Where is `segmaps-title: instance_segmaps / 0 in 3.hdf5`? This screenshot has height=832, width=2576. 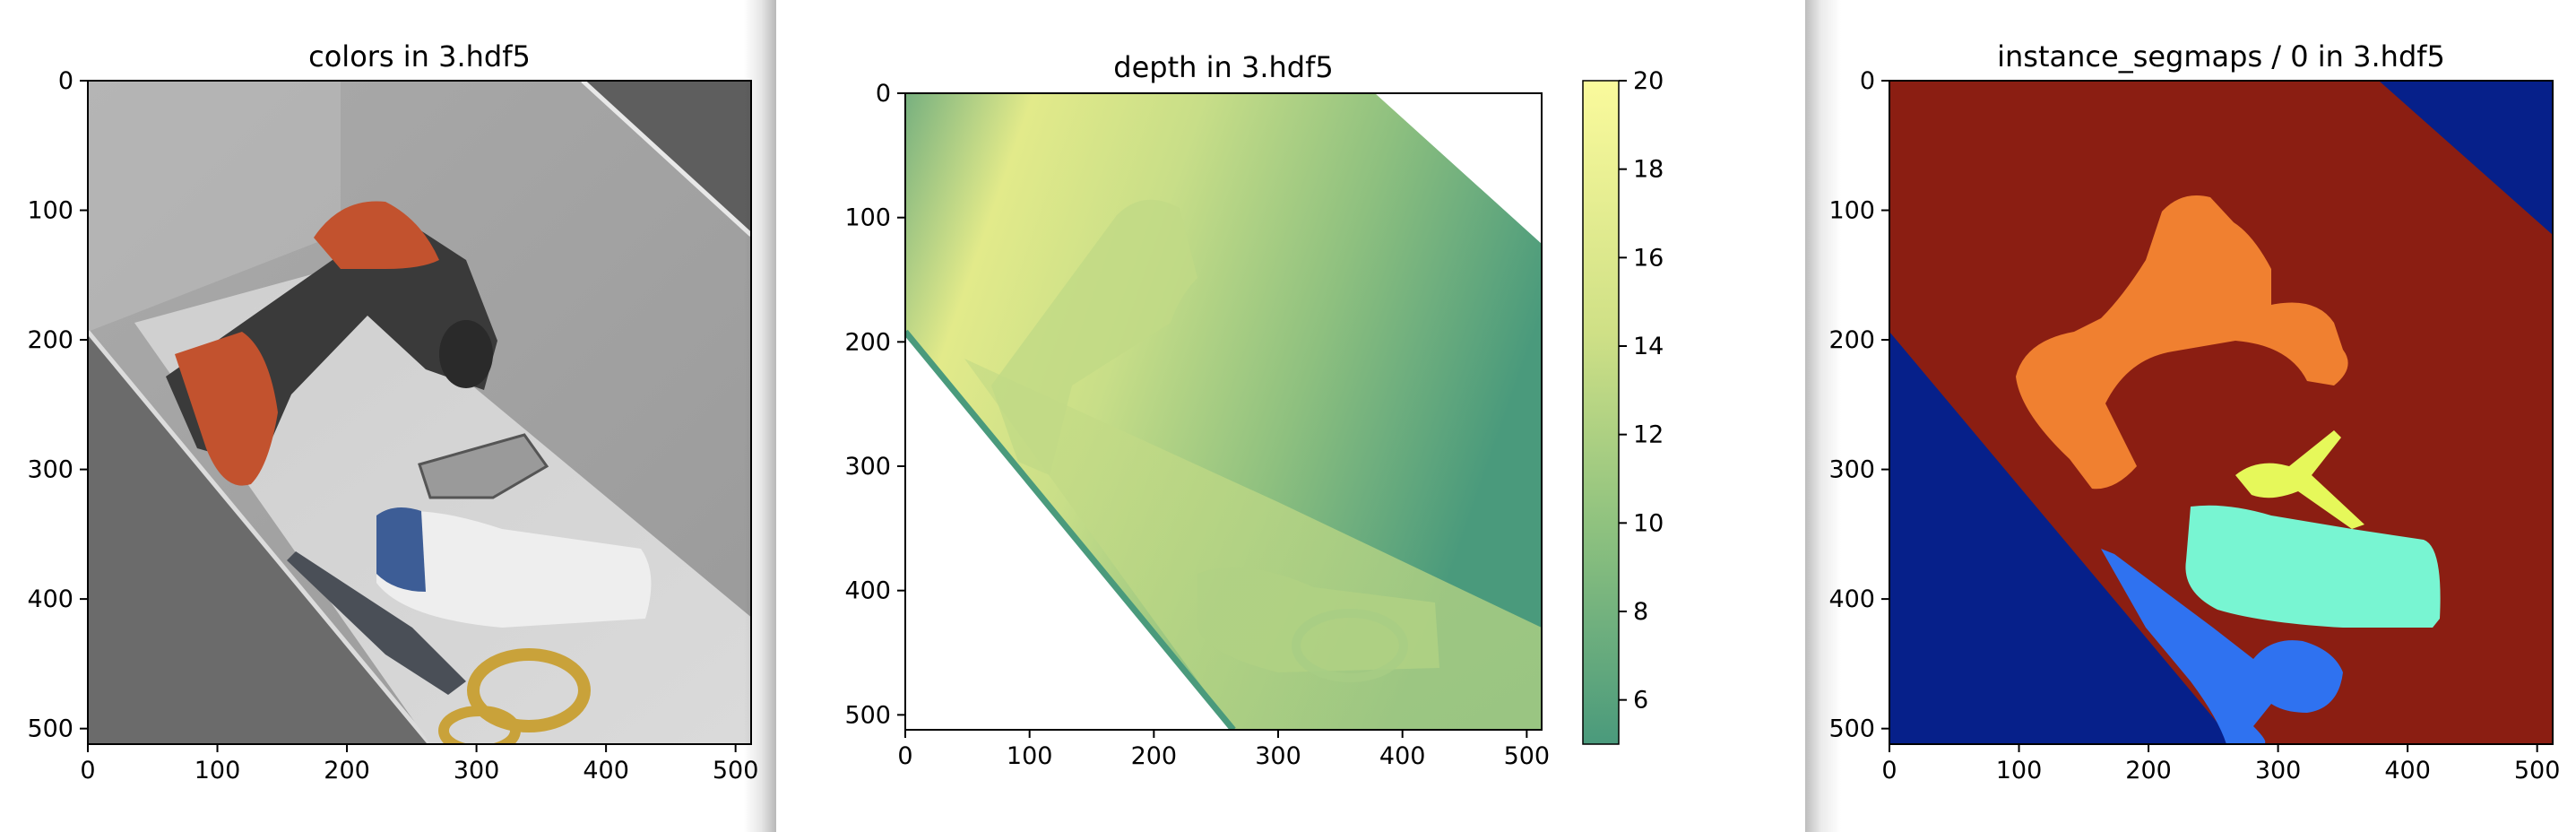 segmaps-title: instance_segmaps / 0 in 3.hdf5 is located at coordinates (2221, 57).